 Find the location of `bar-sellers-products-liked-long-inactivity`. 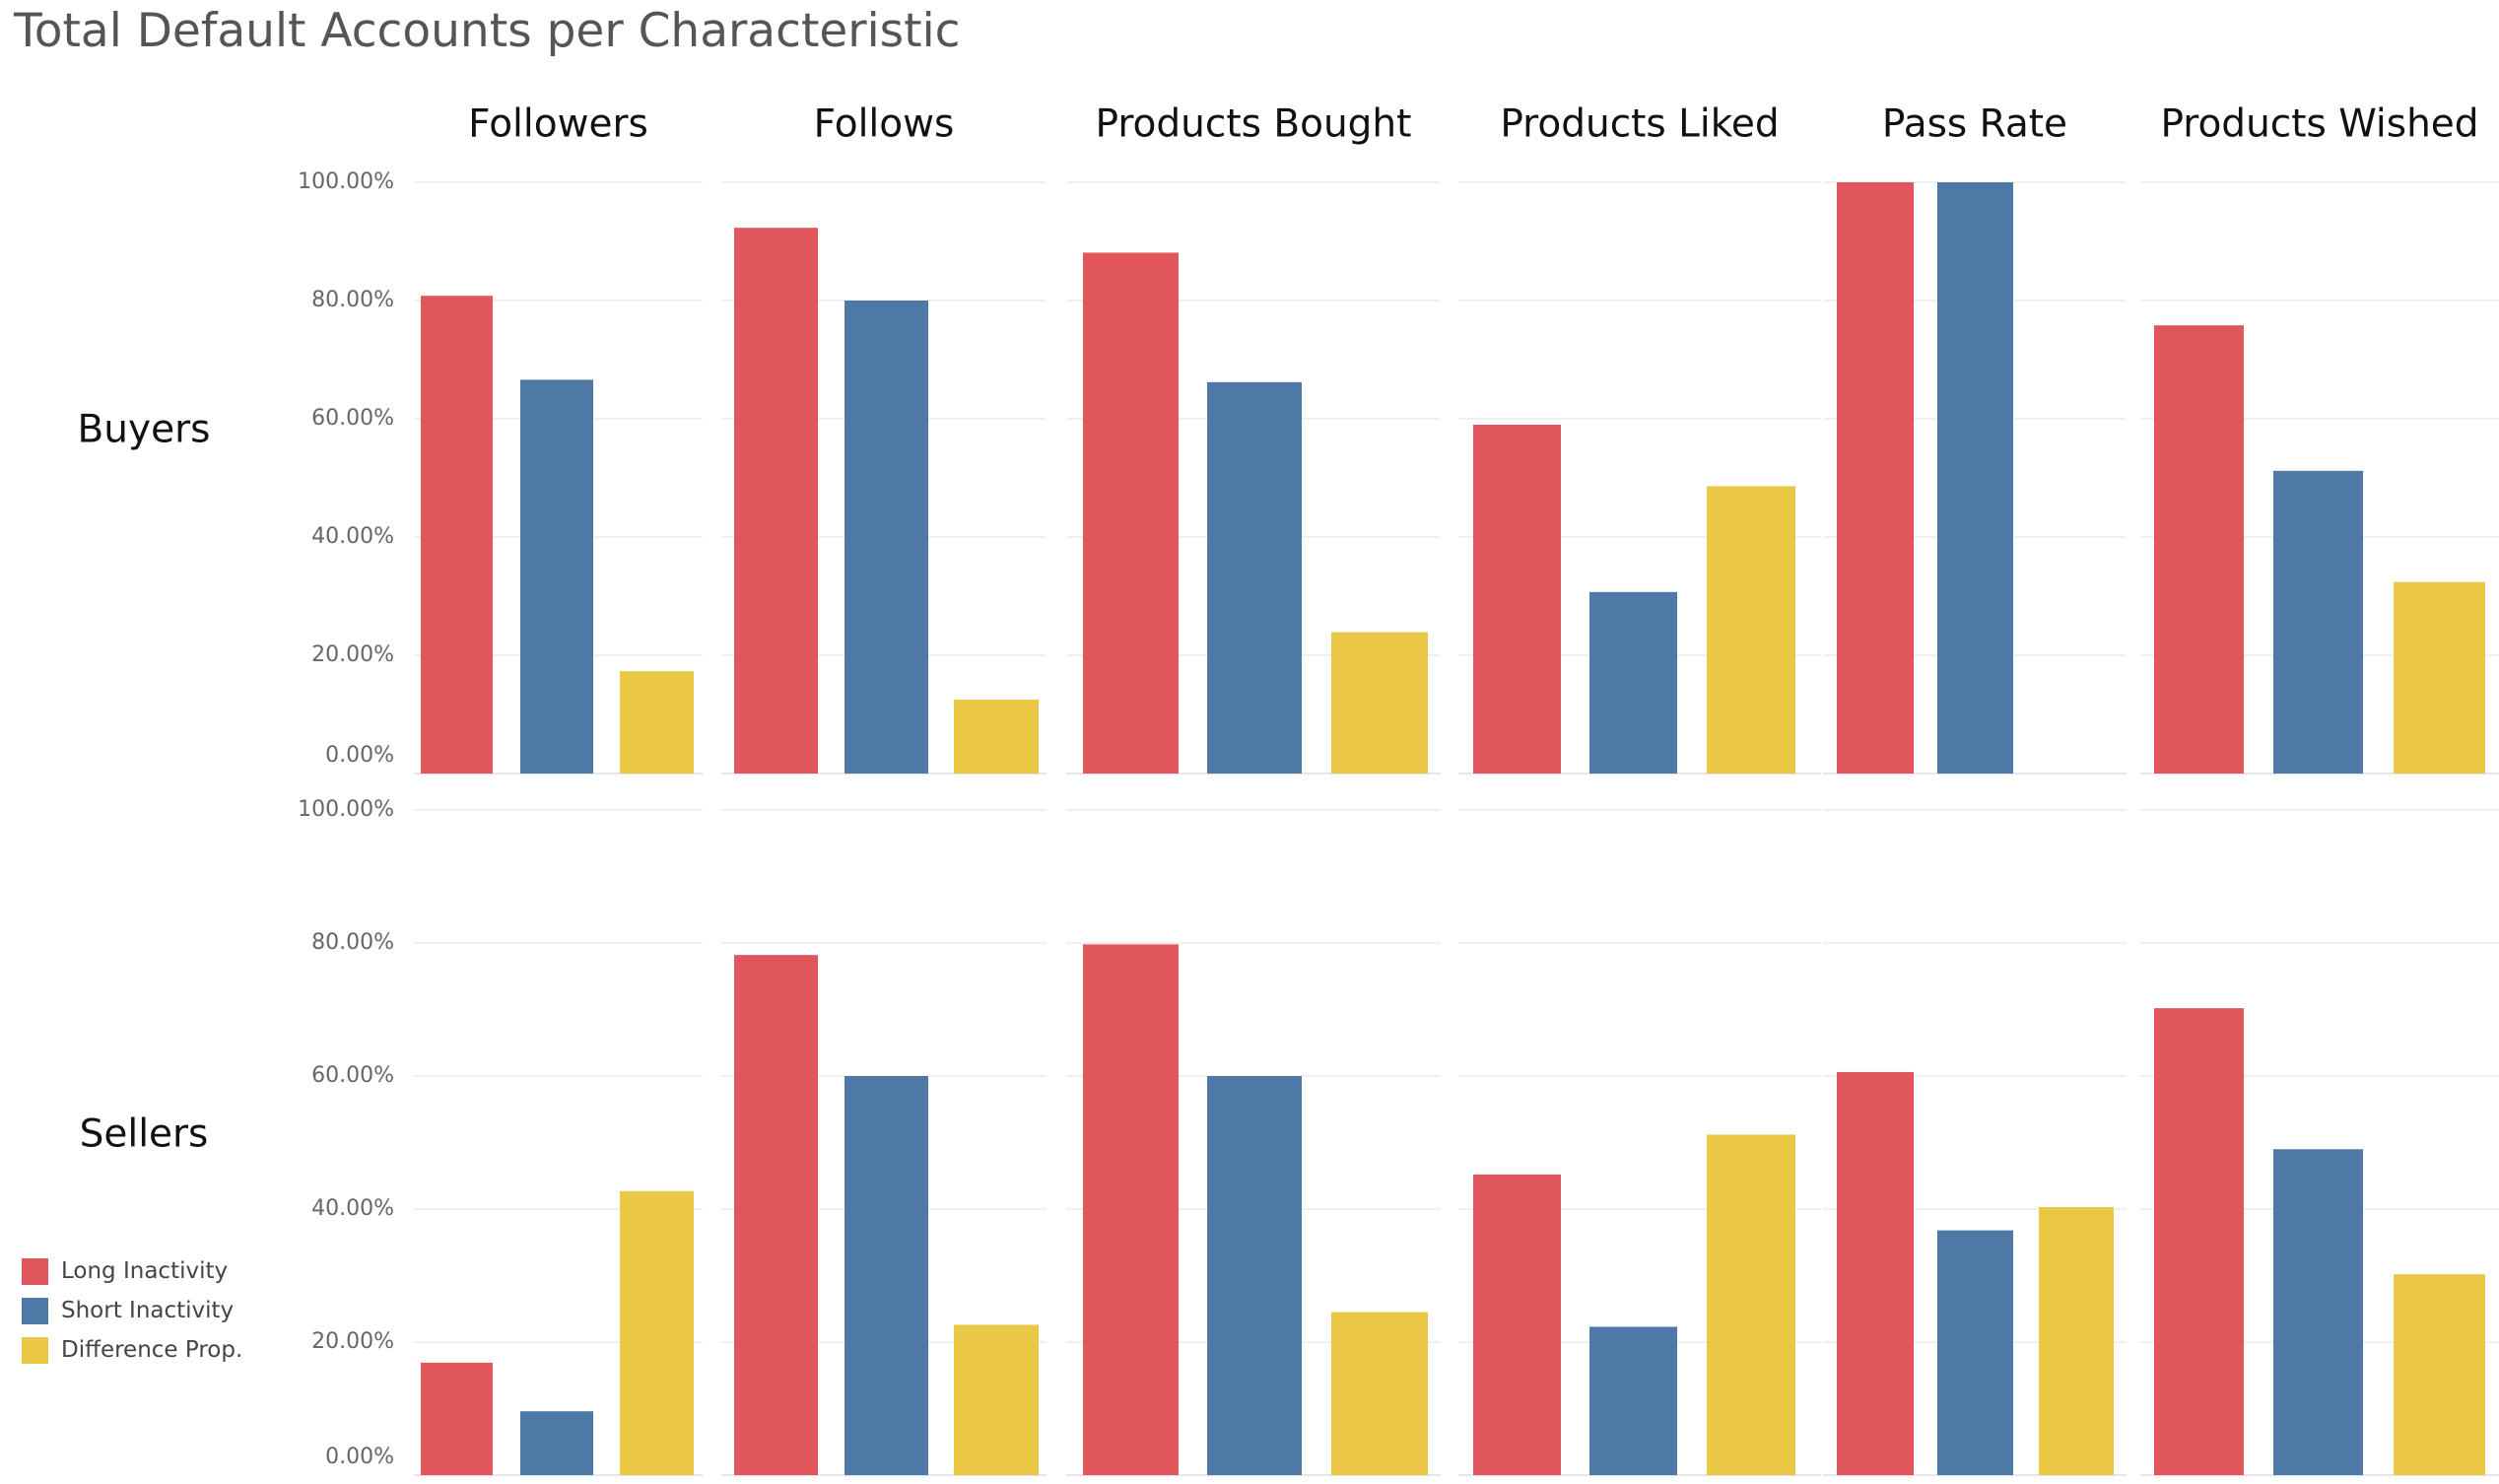

bar-sellers-products-liked-long-inactivity is located at coordinates (1517, 1324).